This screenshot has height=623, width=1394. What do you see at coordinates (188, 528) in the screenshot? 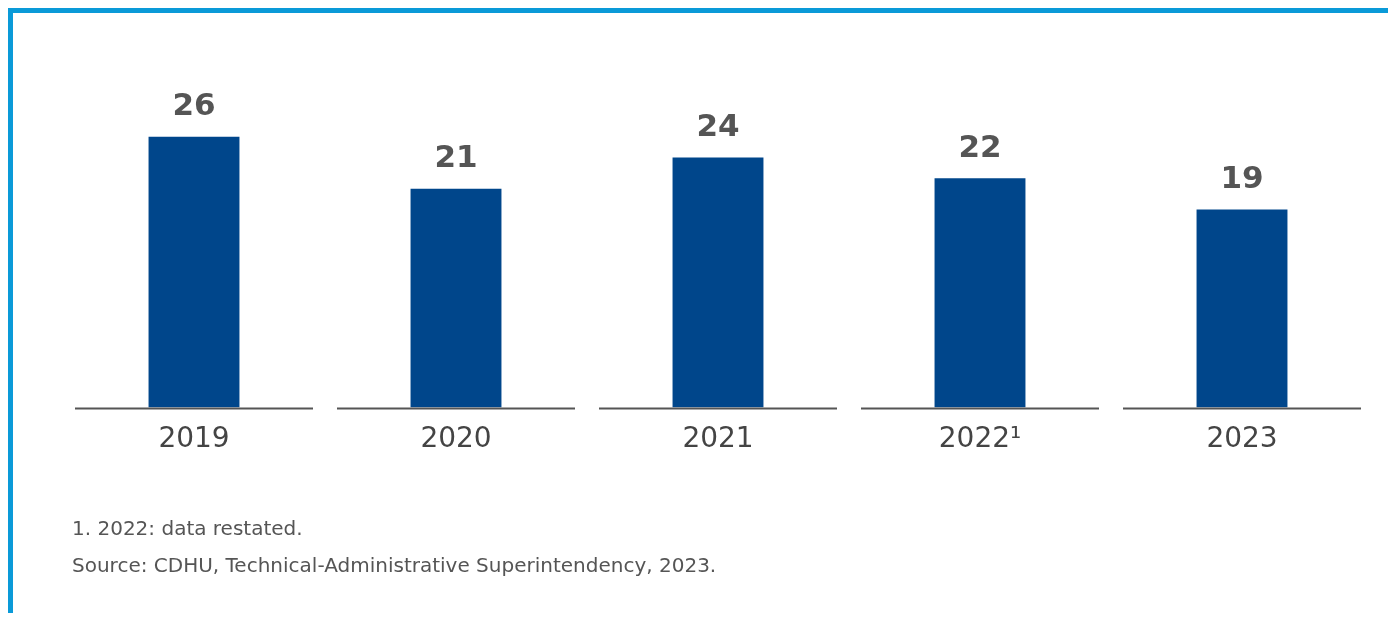
I see `text: 1. 2022: data restated.` at bounding box center [188, 528].